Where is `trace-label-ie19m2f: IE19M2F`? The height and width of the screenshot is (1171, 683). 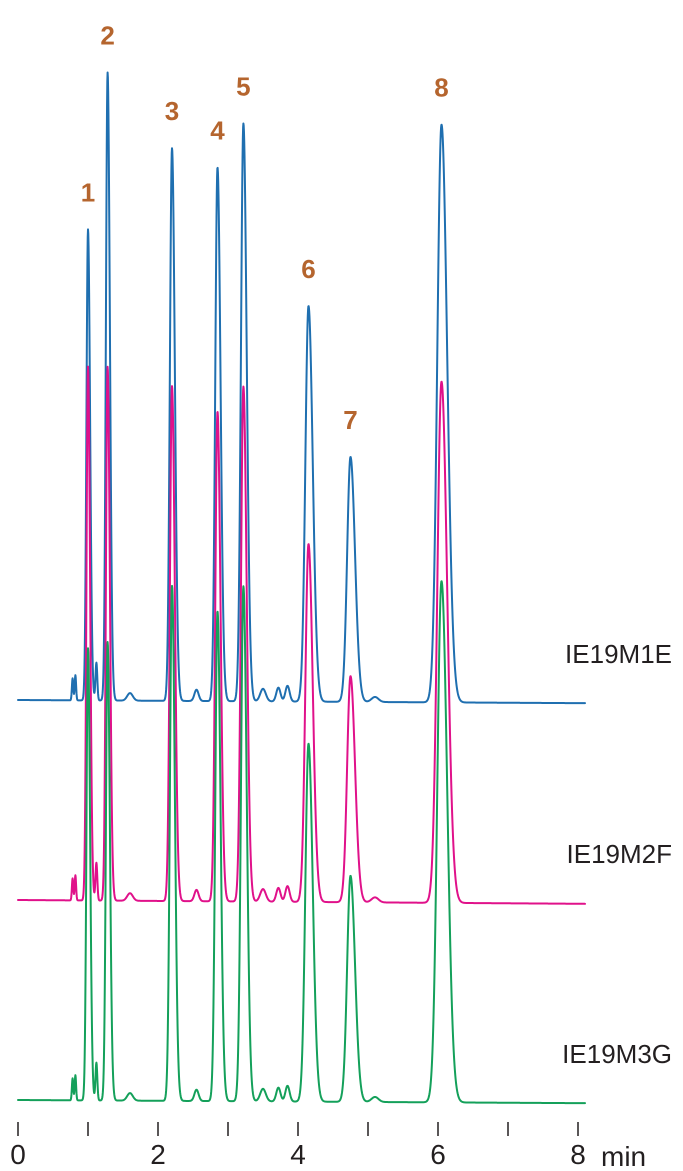
trace-label-ie19m2f: IE19M2F is located at coordinates (620, 854).